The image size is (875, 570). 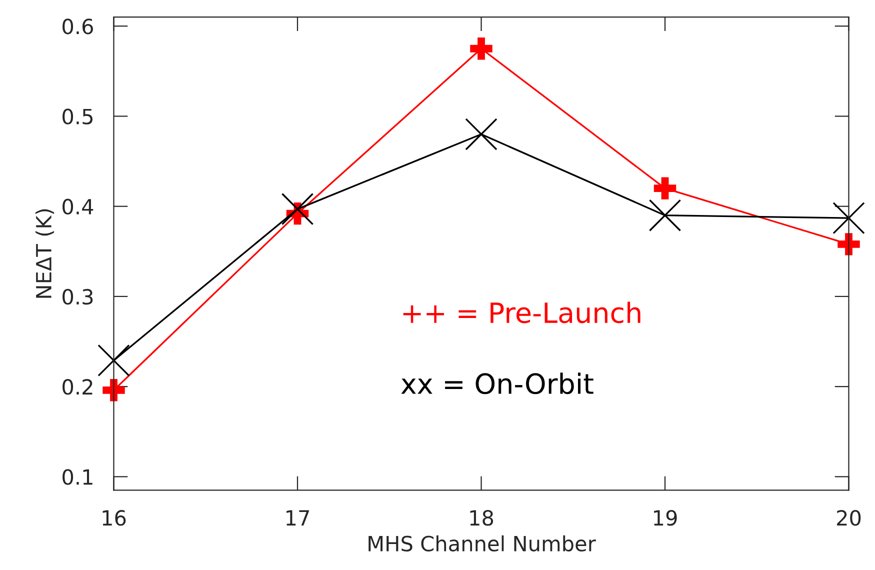 What do you see at coordinates (849, 518) in the screenshot?
I see `x-tick-label: 20` at bounding box center [849, 518].